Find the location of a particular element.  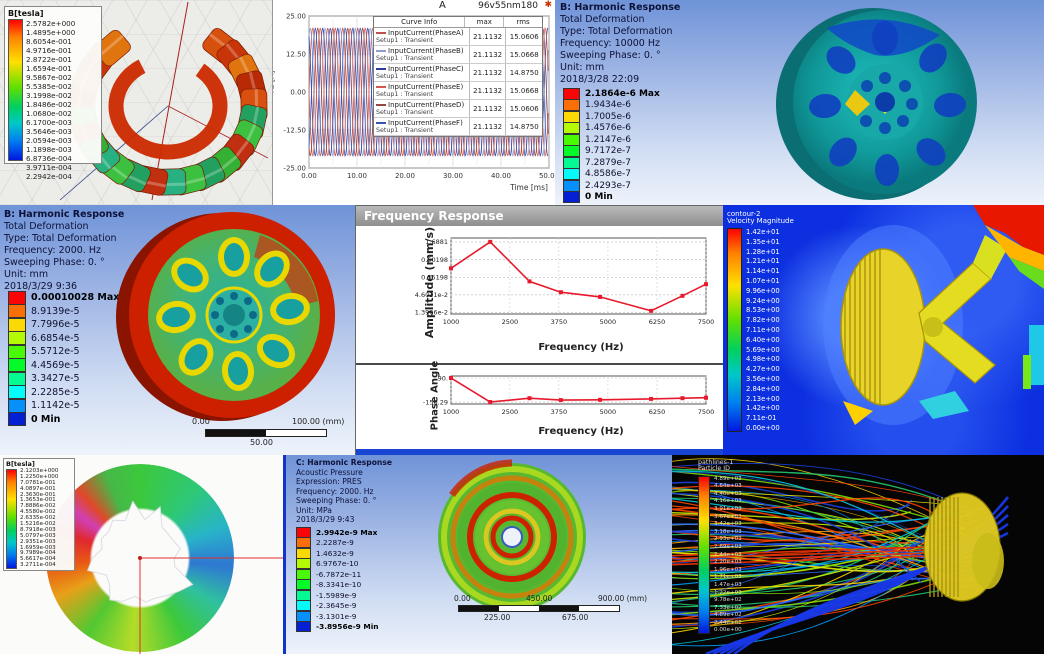

legend-value: 1.8486e-002 is located at coordinates (49, 104).